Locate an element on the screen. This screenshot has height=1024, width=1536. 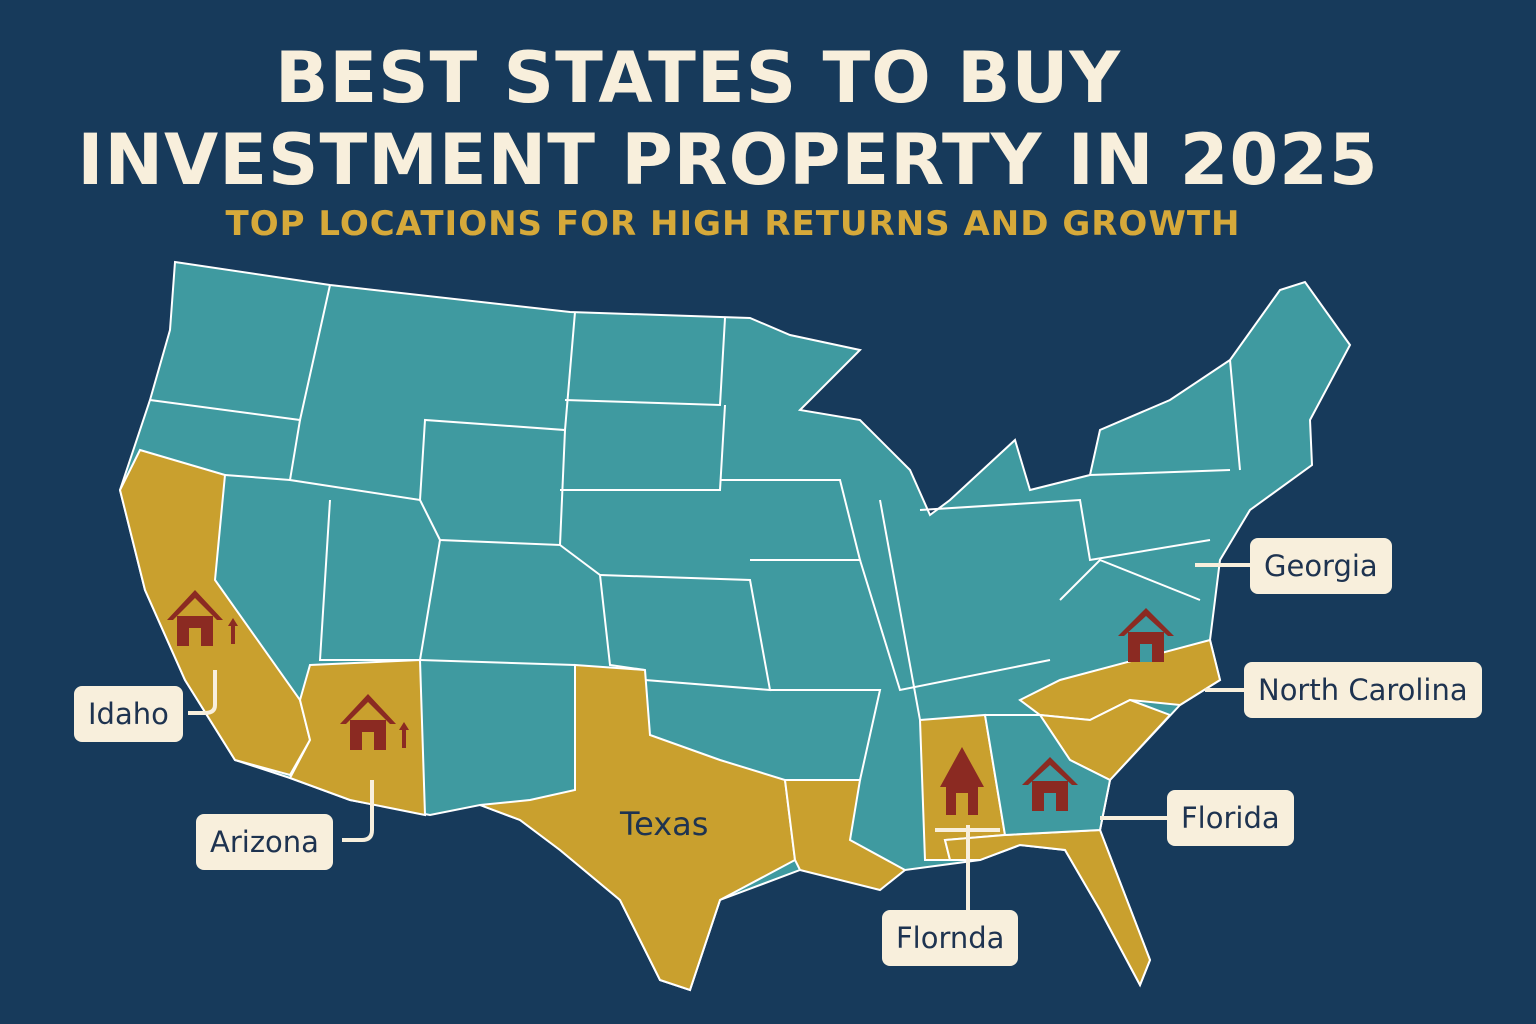
label-texas: Texas is located at coordinates (664, 824).